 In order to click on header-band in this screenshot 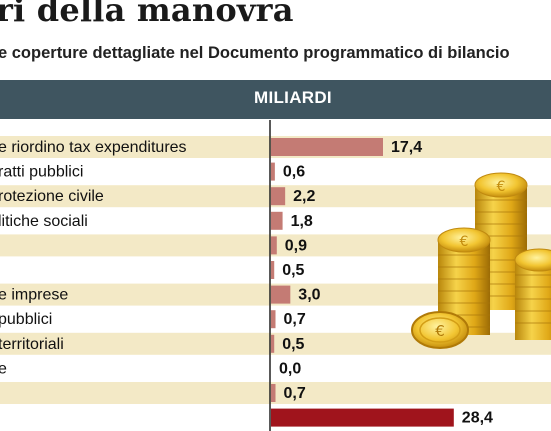, I will do `click(275, 99)`.